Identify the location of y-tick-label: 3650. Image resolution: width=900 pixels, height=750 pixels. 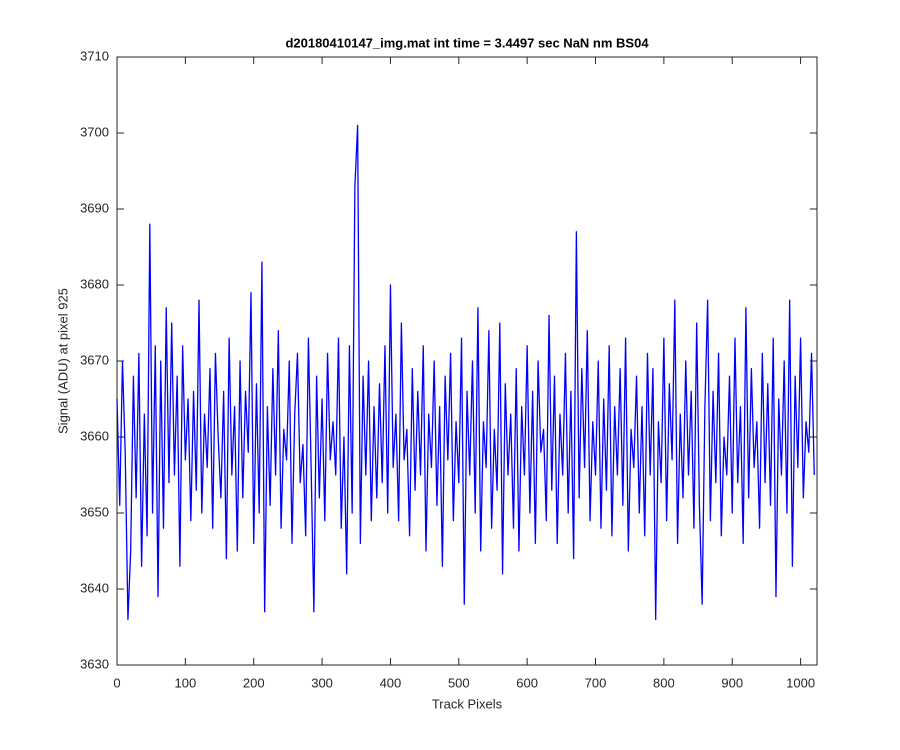
(94, 511).